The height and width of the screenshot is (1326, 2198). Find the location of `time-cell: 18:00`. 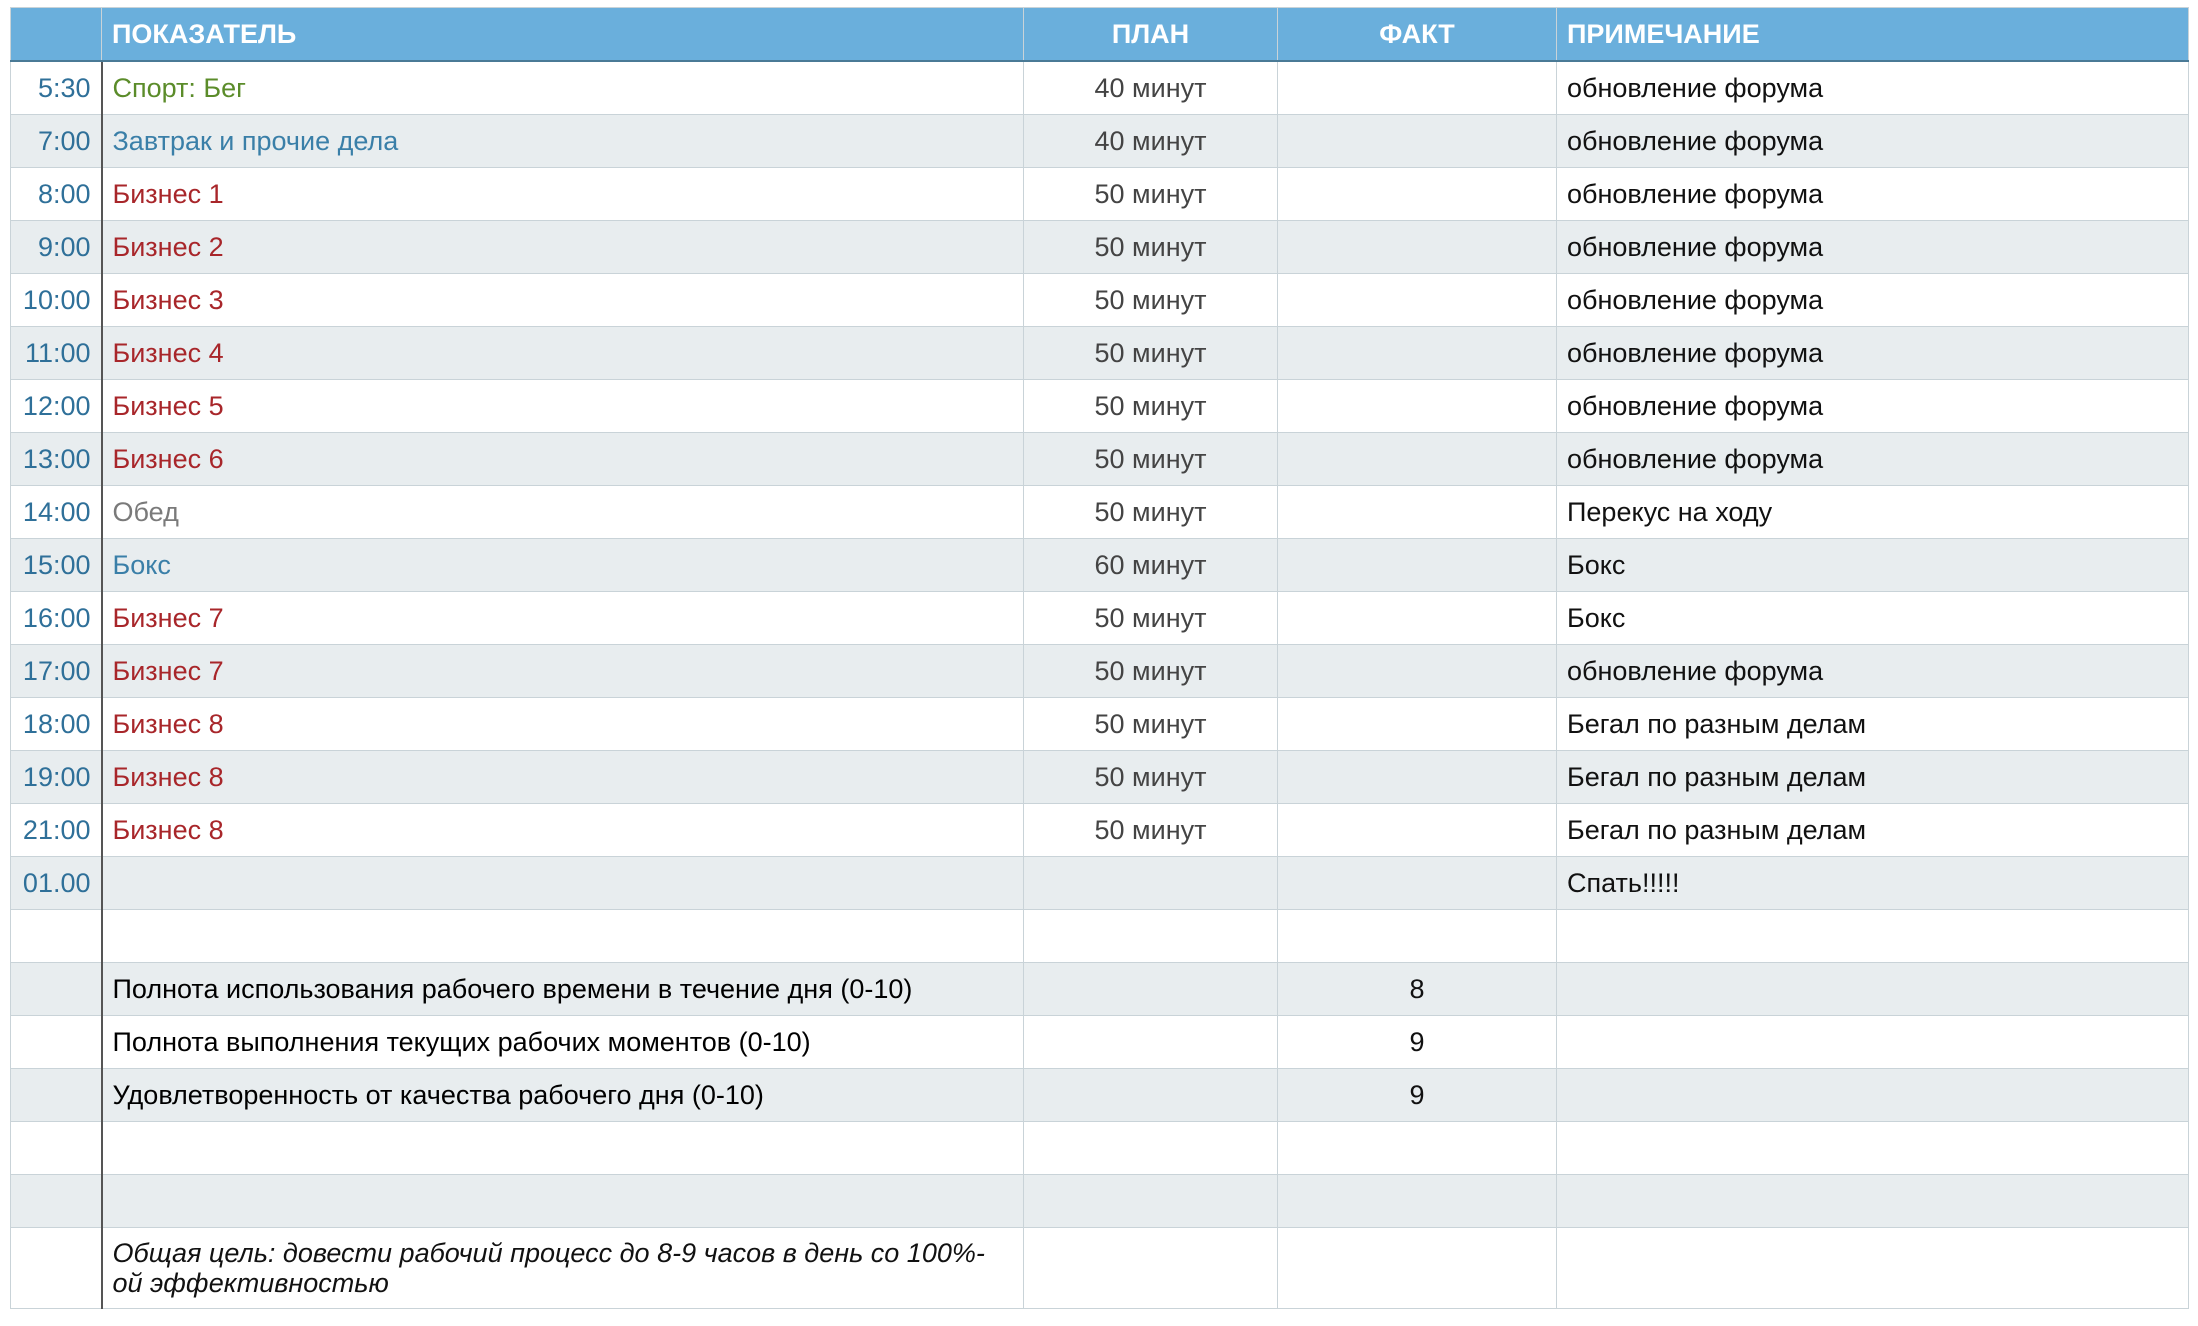

time-cell: 18:00 is located at coordinates (56, 724).